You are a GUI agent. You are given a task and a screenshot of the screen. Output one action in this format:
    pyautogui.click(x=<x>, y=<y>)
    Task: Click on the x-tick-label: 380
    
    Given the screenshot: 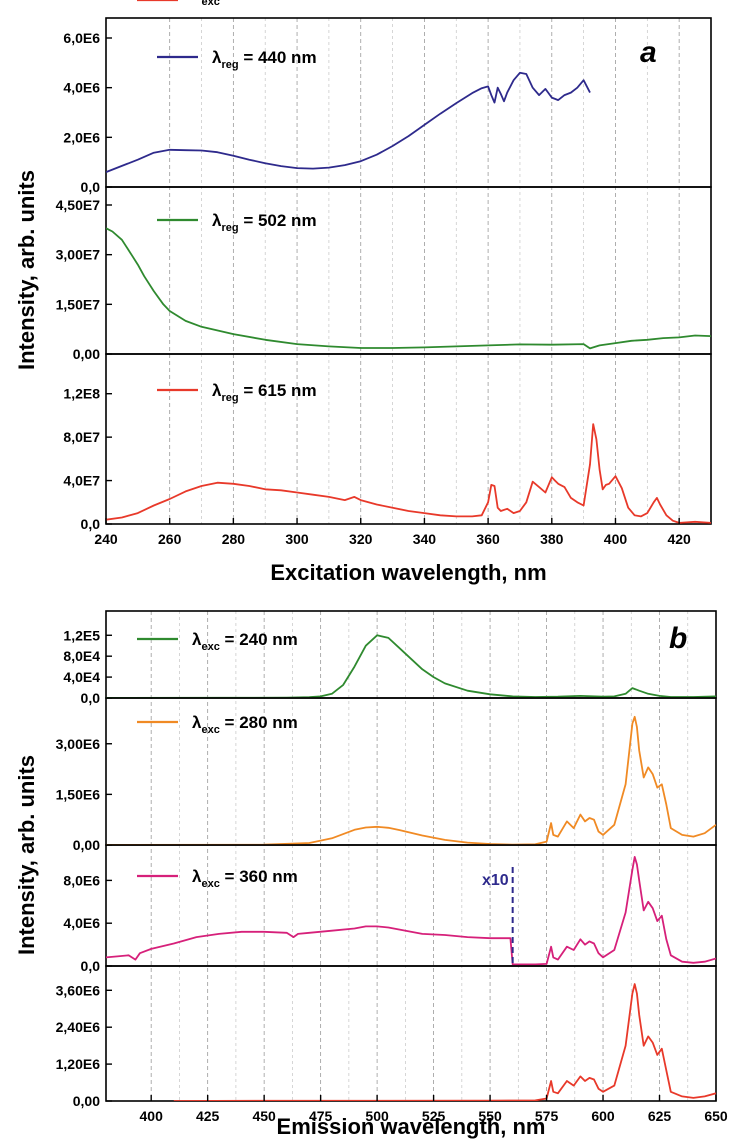 What is the action you would take?
    pyautogui.click(x=552, y=539)
    